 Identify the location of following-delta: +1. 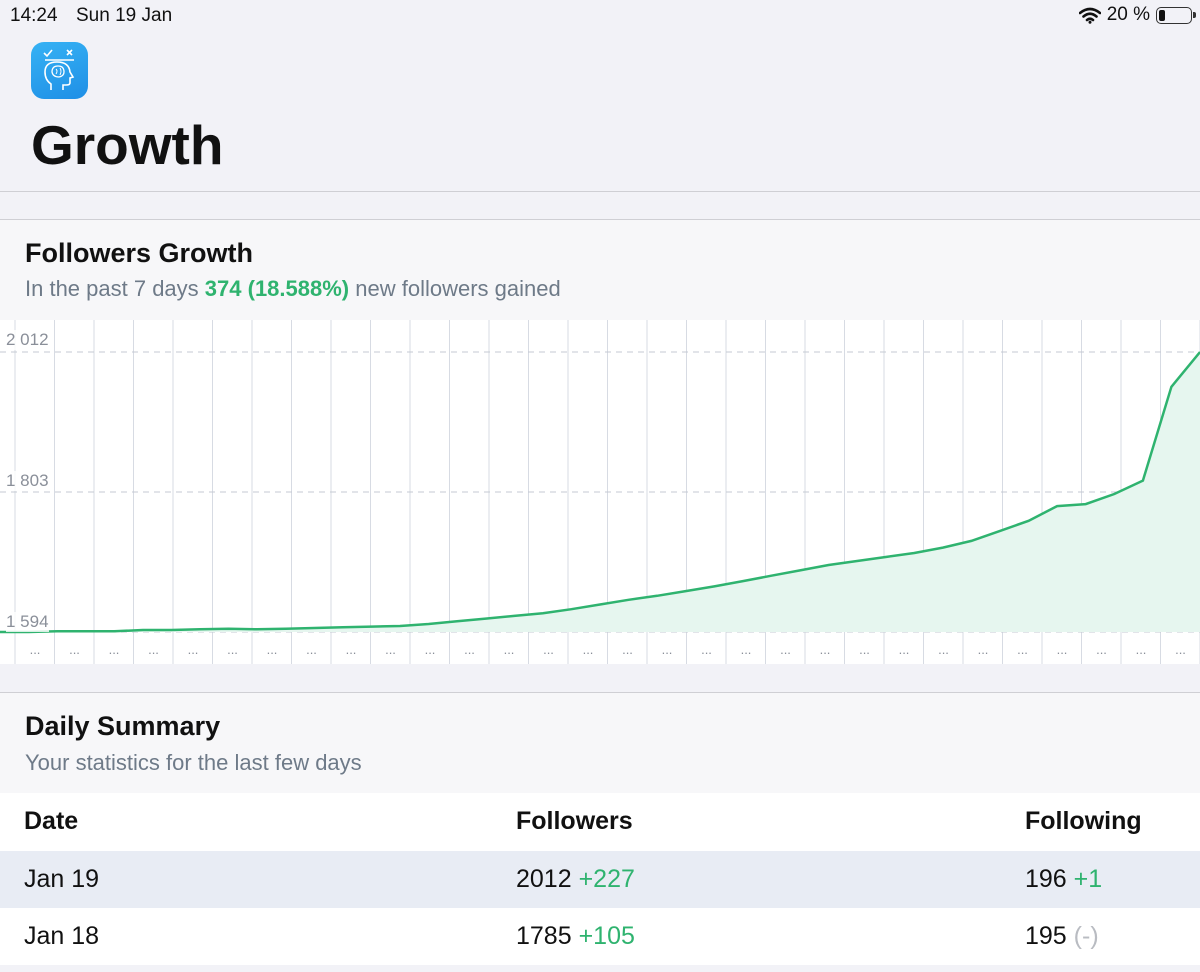
(1088, 879).